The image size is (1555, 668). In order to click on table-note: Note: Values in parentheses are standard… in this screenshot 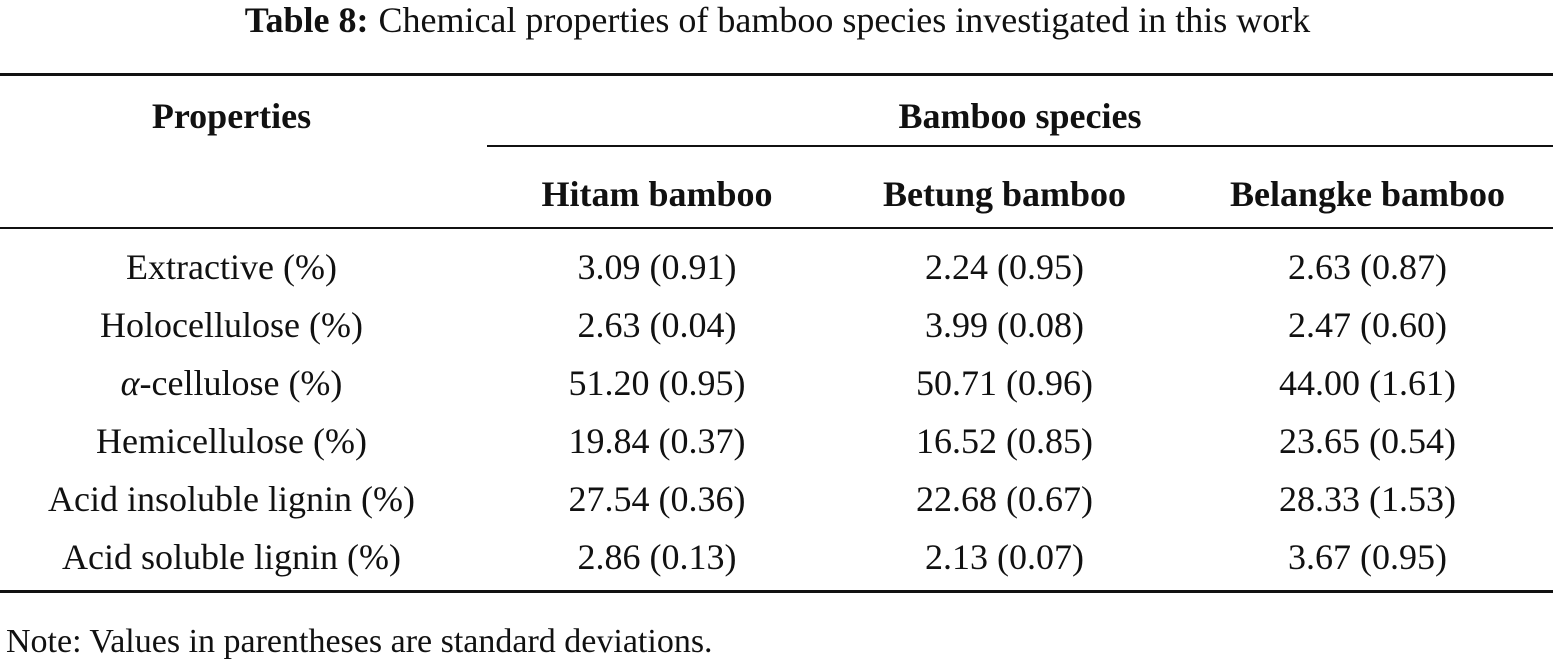, I will do `click(359, 641)`.